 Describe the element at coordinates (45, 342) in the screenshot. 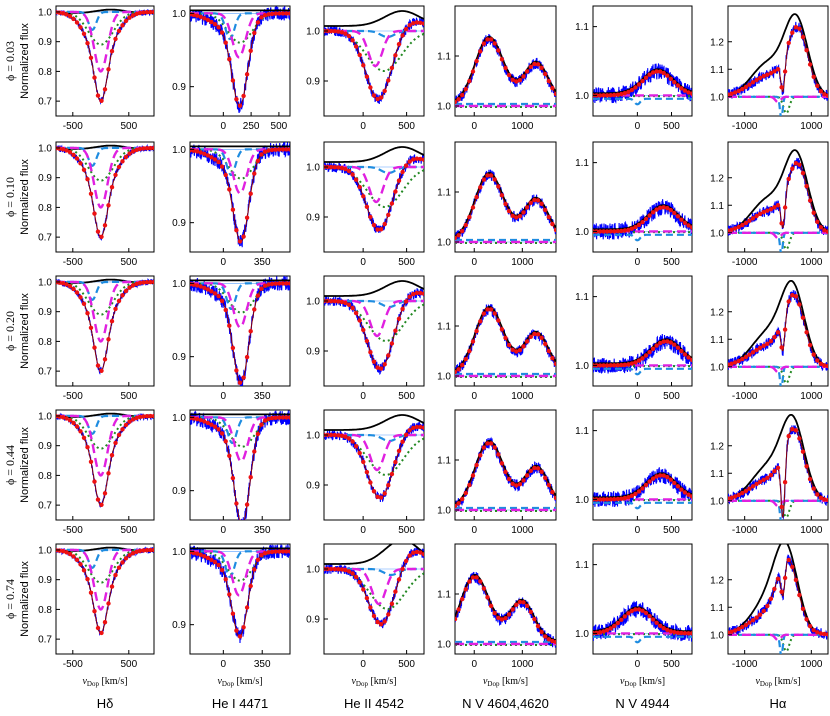

I see `y-tick-label: 0.8` at that location.